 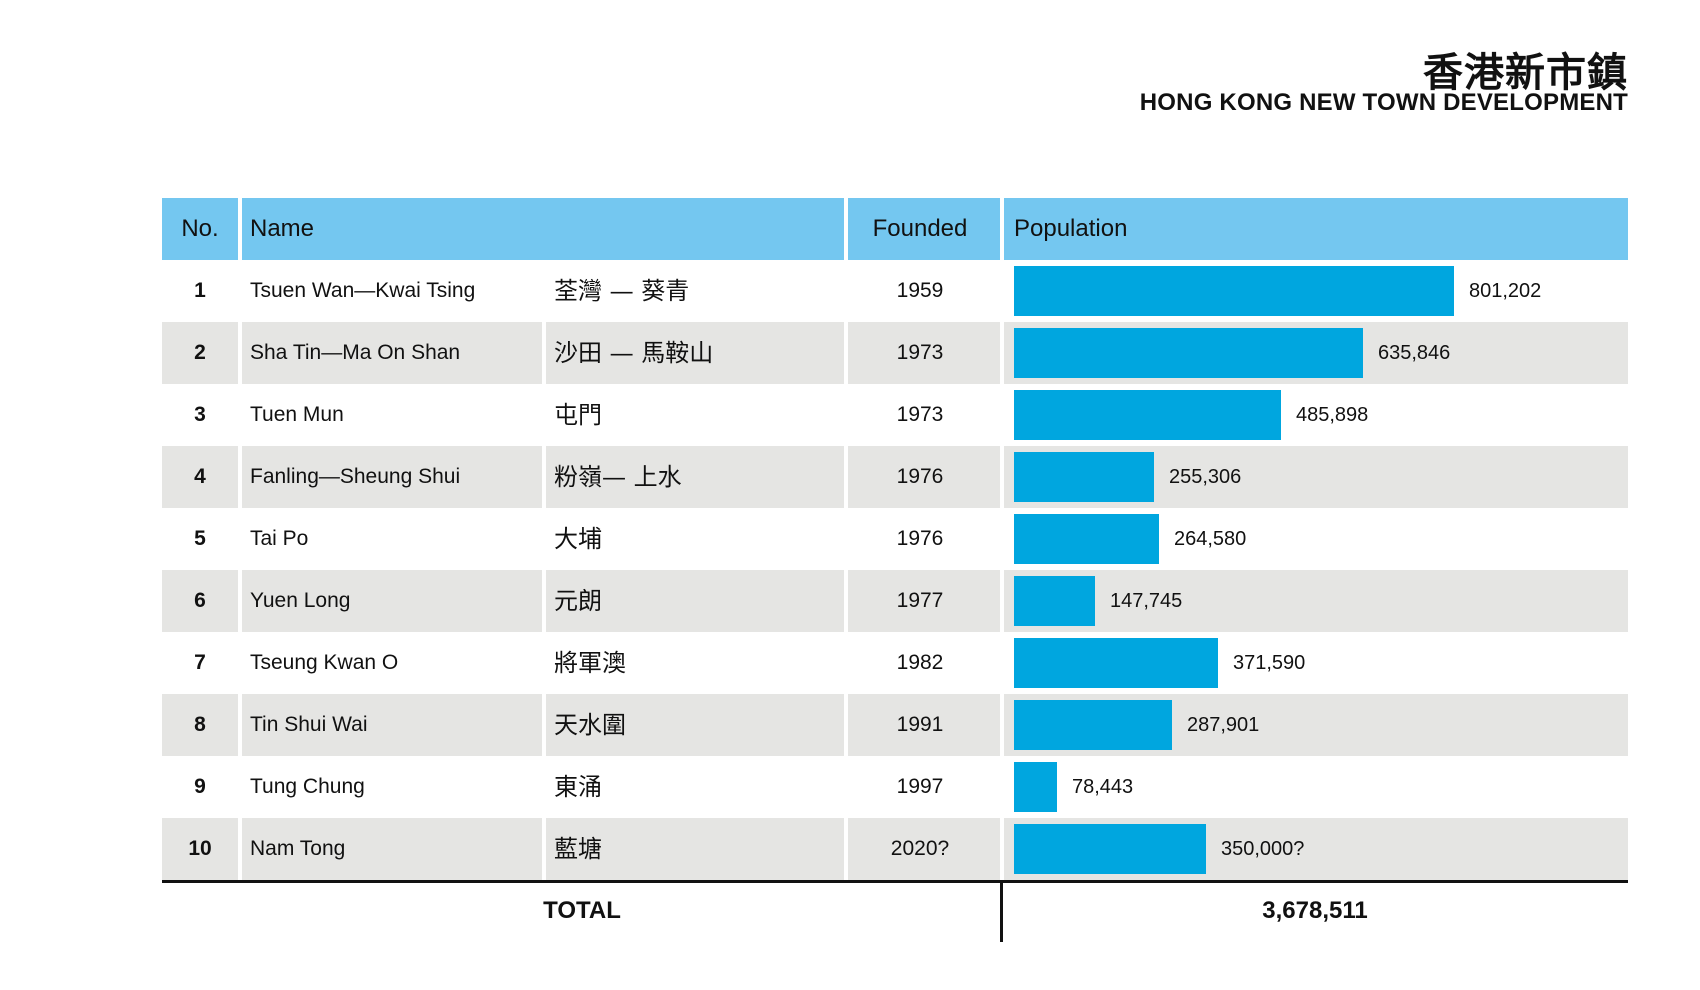 I want to click on table-row: 10 Nam Tong 藍塘 2020? 350,000?, so click(x=895, y=849).